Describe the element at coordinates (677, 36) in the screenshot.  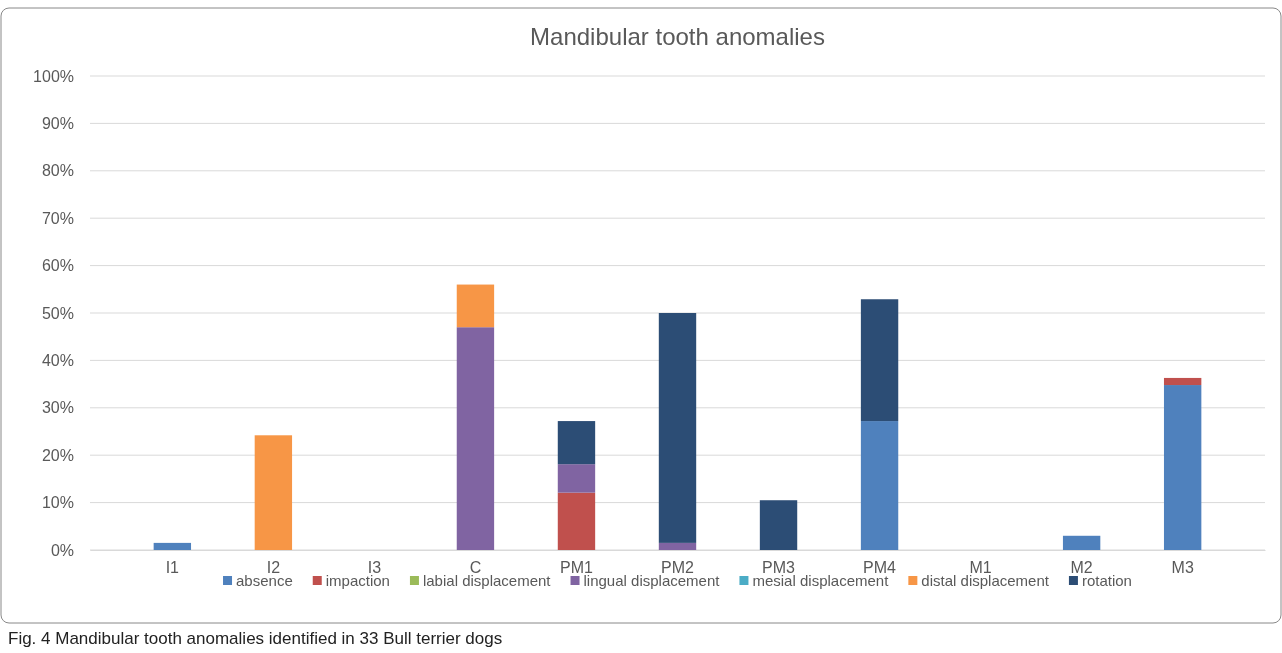
I see `chart-title: Mandibular tooth anomalies` at that location.